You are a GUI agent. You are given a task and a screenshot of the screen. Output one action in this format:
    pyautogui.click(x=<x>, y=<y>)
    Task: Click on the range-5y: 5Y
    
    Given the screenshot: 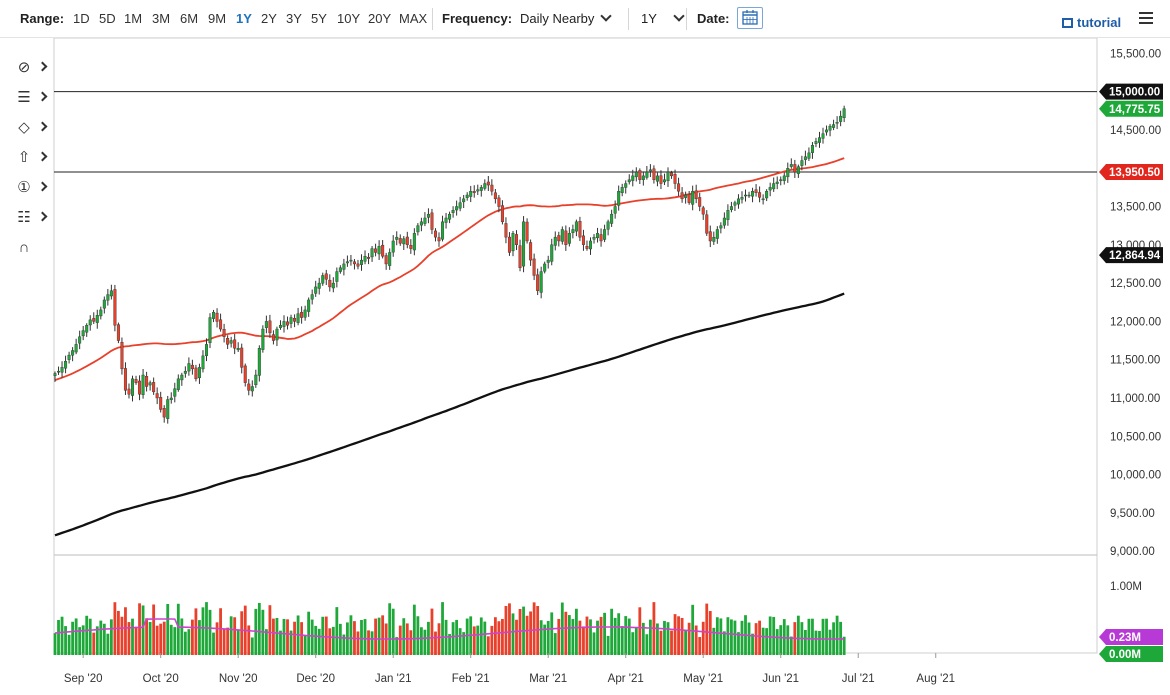 What is the action you would take?
    pyautogui.click(x=319, y=18)
    